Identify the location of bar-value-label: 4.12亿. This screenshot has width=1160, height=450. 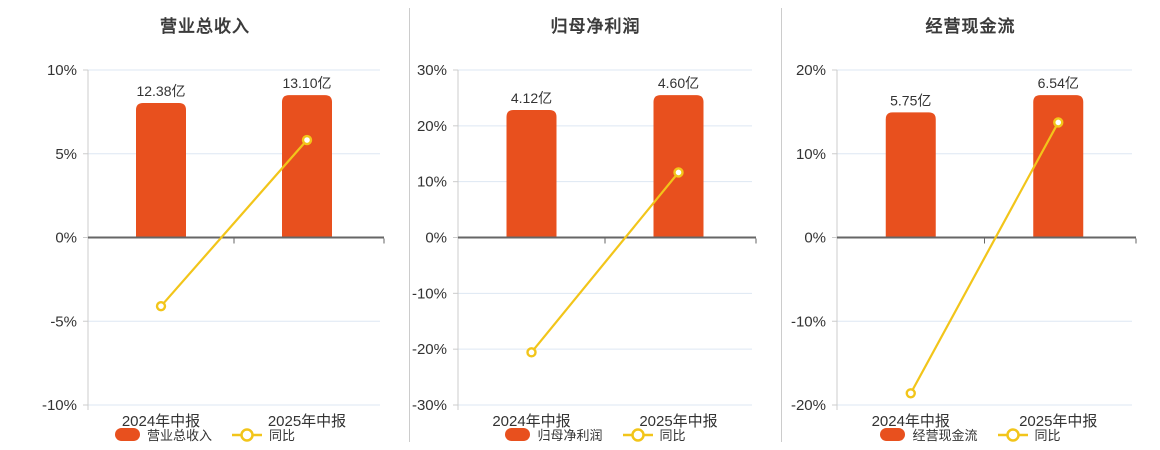
(531, 98).